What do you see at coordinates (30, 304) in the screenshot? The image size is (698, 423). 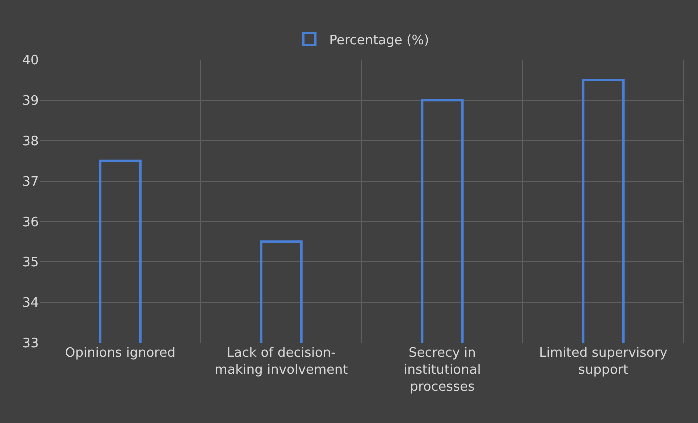 I see `y-tick-label: 34` at bounding box center [30, 304].